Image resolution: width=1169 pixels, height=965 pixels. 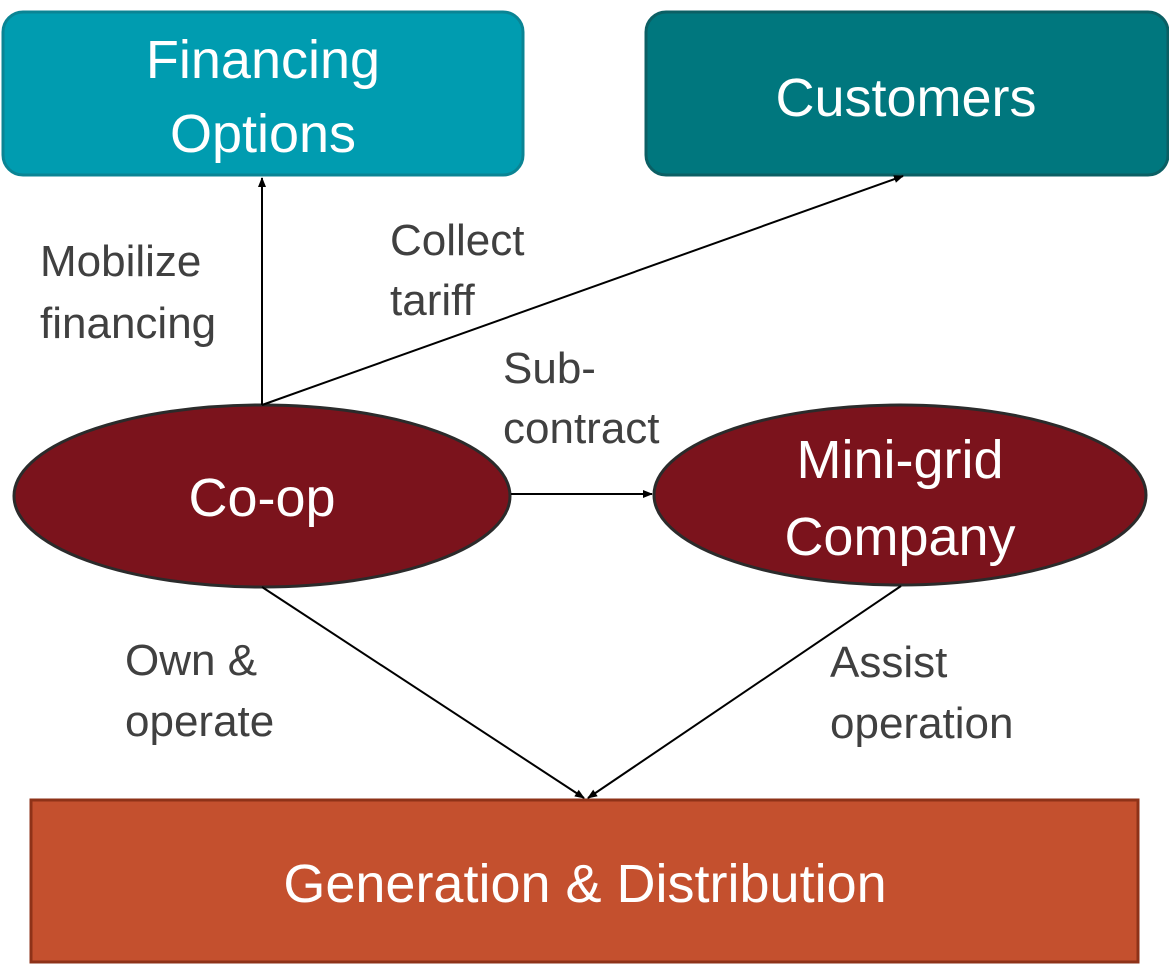 I want to click on financing-options-label-line-2: Options, so click(x=263, y=134).